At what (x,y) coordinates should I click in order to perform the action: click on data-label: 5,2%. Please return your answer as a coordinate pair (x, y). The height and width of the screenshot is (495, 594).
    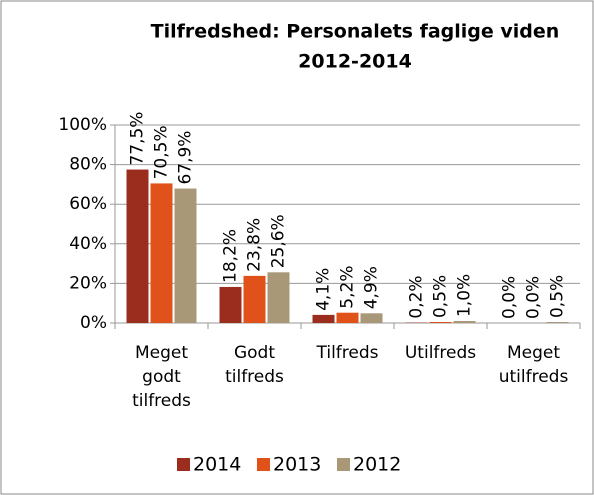
    Looking at the image, I should click on (348, 287).